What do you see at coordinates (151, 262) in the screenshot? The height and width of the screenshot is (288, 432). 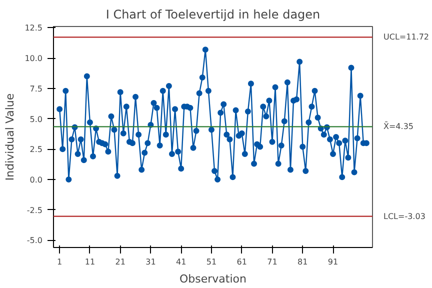 I see `x-tick-label: 31` at bounding box center [151, 262].